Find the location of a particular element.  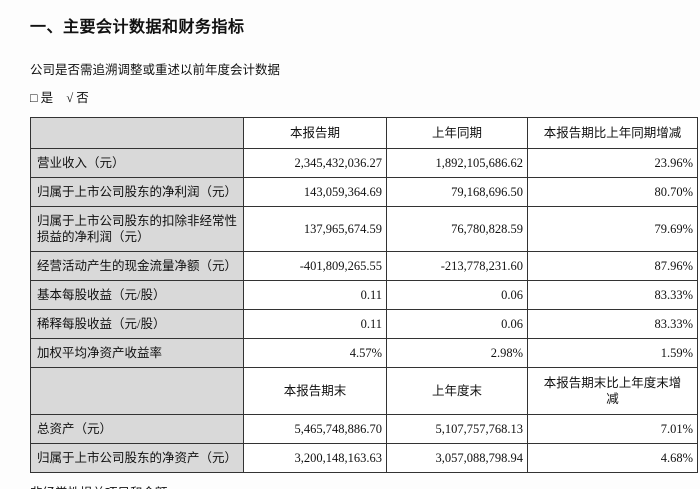

change-cell: 79.69% is located at coordinates (612, 229).